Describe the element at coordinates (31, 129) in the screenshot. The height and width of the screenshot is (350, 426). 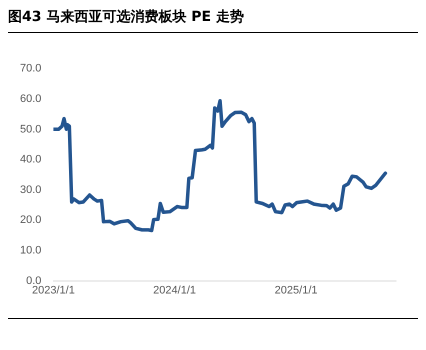
I see `y-tick-label: 50.0` at that location.